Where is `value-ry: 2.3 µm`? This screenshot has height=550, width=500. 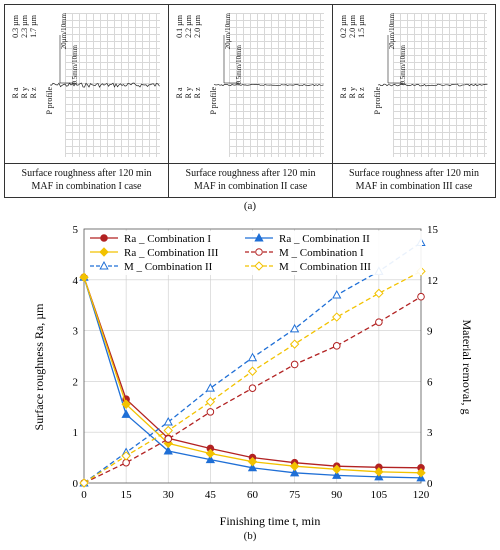
value-ry: 2.3 µm is located at coordinates (24, 26).